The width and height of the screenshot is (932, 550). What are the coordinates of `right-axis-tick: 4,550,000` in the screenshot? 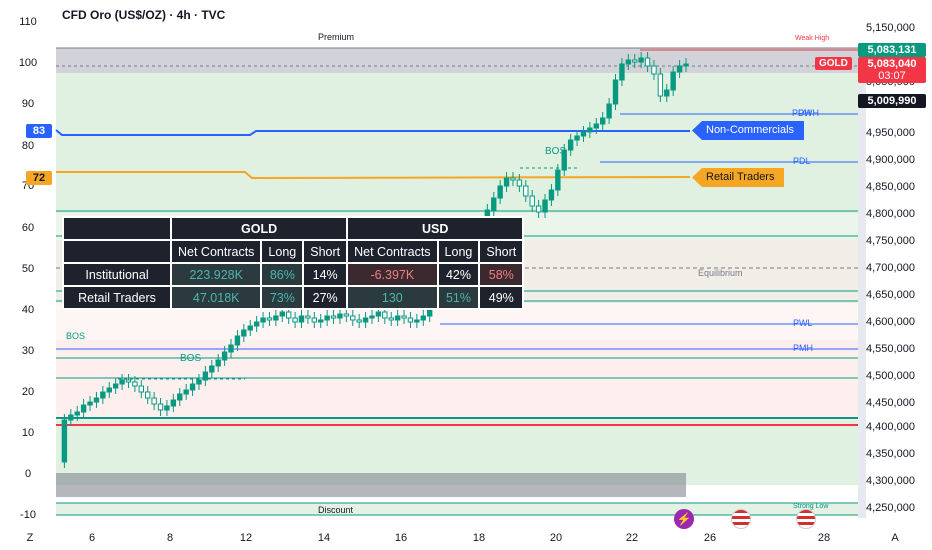 It's located at (890, 349).